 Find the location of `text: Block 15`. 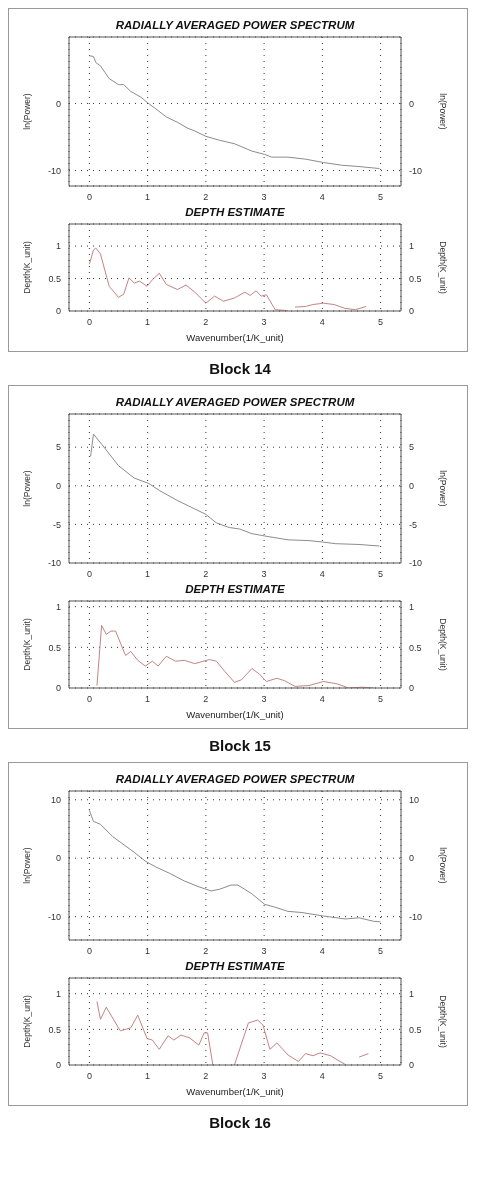

text: Block 15 is located at coordinates (240, 745).